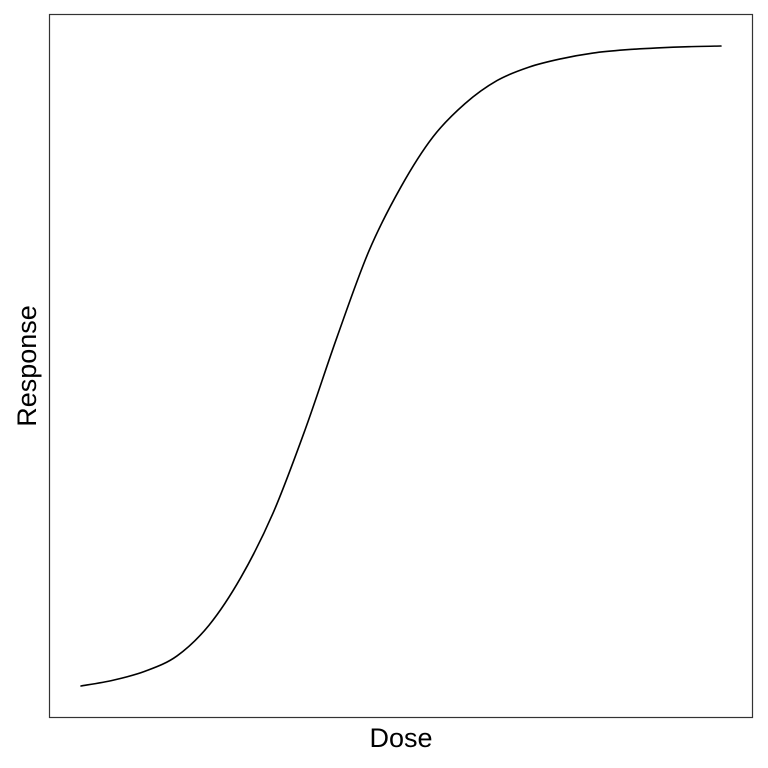 The height and width of the screenshot is (768, 768). I want to click on y-axis-title: Response, so click(27, 366).